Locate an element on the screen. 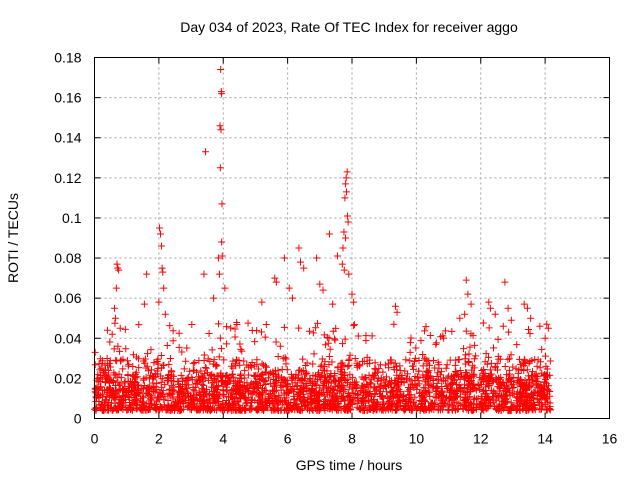 The height and width of the screenshot is (480, 640). x-tick-label: 16 is located at coordinates (610, 439).